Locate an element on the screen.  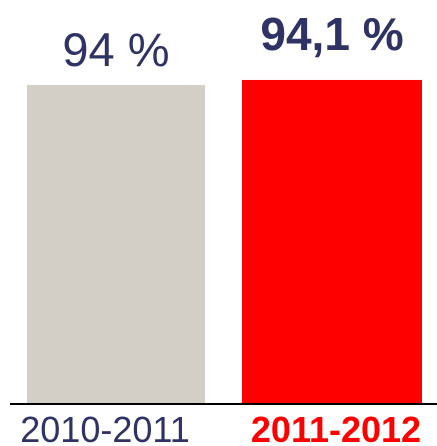
value-label-2010-2011: 94 % is located at coordinates (115, 49).